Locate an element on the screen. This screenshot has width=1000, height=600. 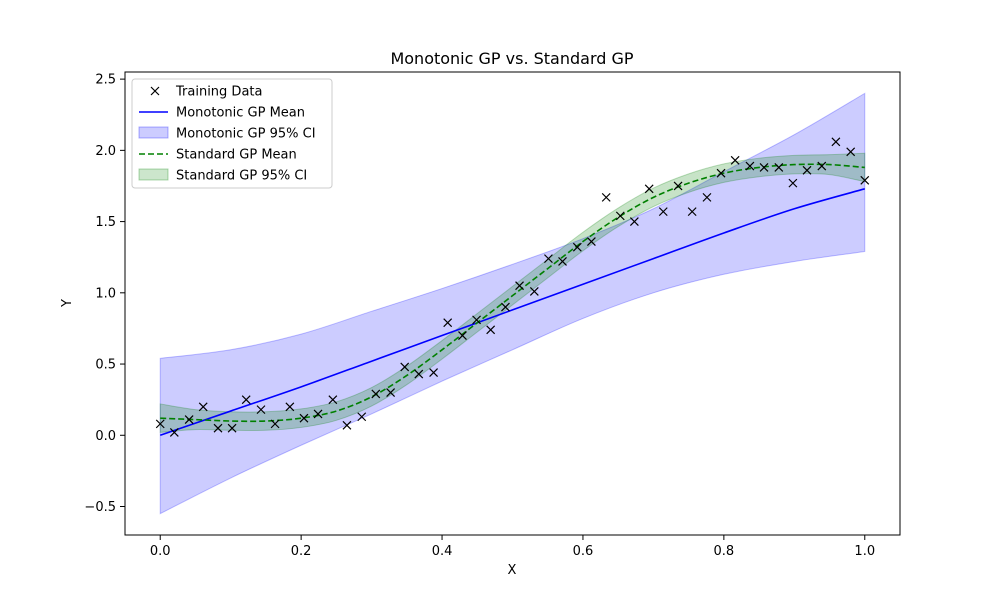
legend-item: Training Data is located at coordinates (206, 92).